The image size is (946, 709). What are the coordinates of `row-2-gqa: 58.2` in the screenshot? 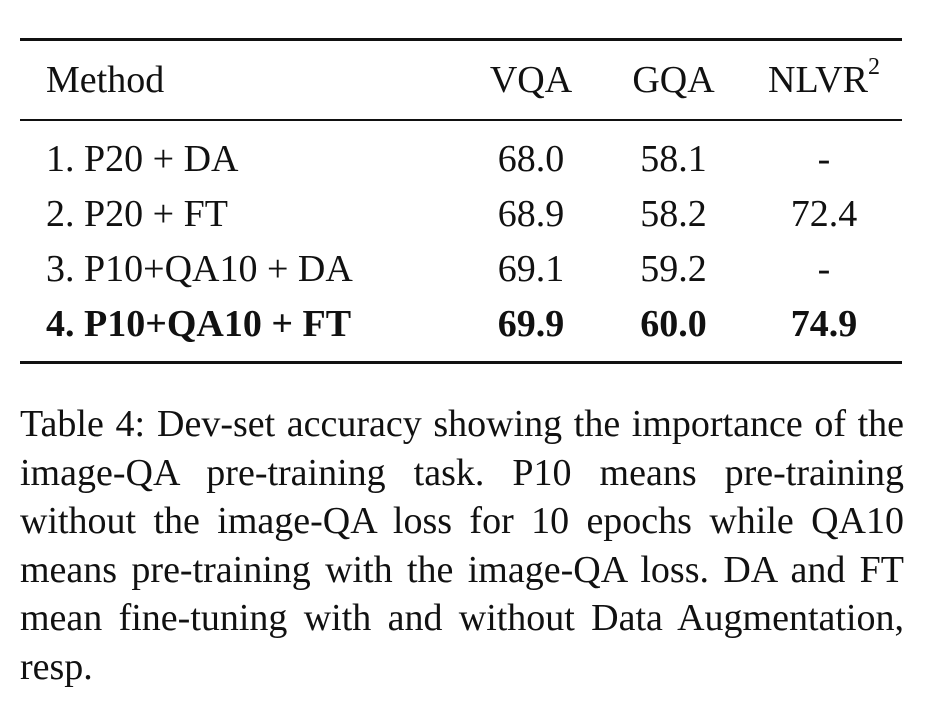 It's located at (673, 213).